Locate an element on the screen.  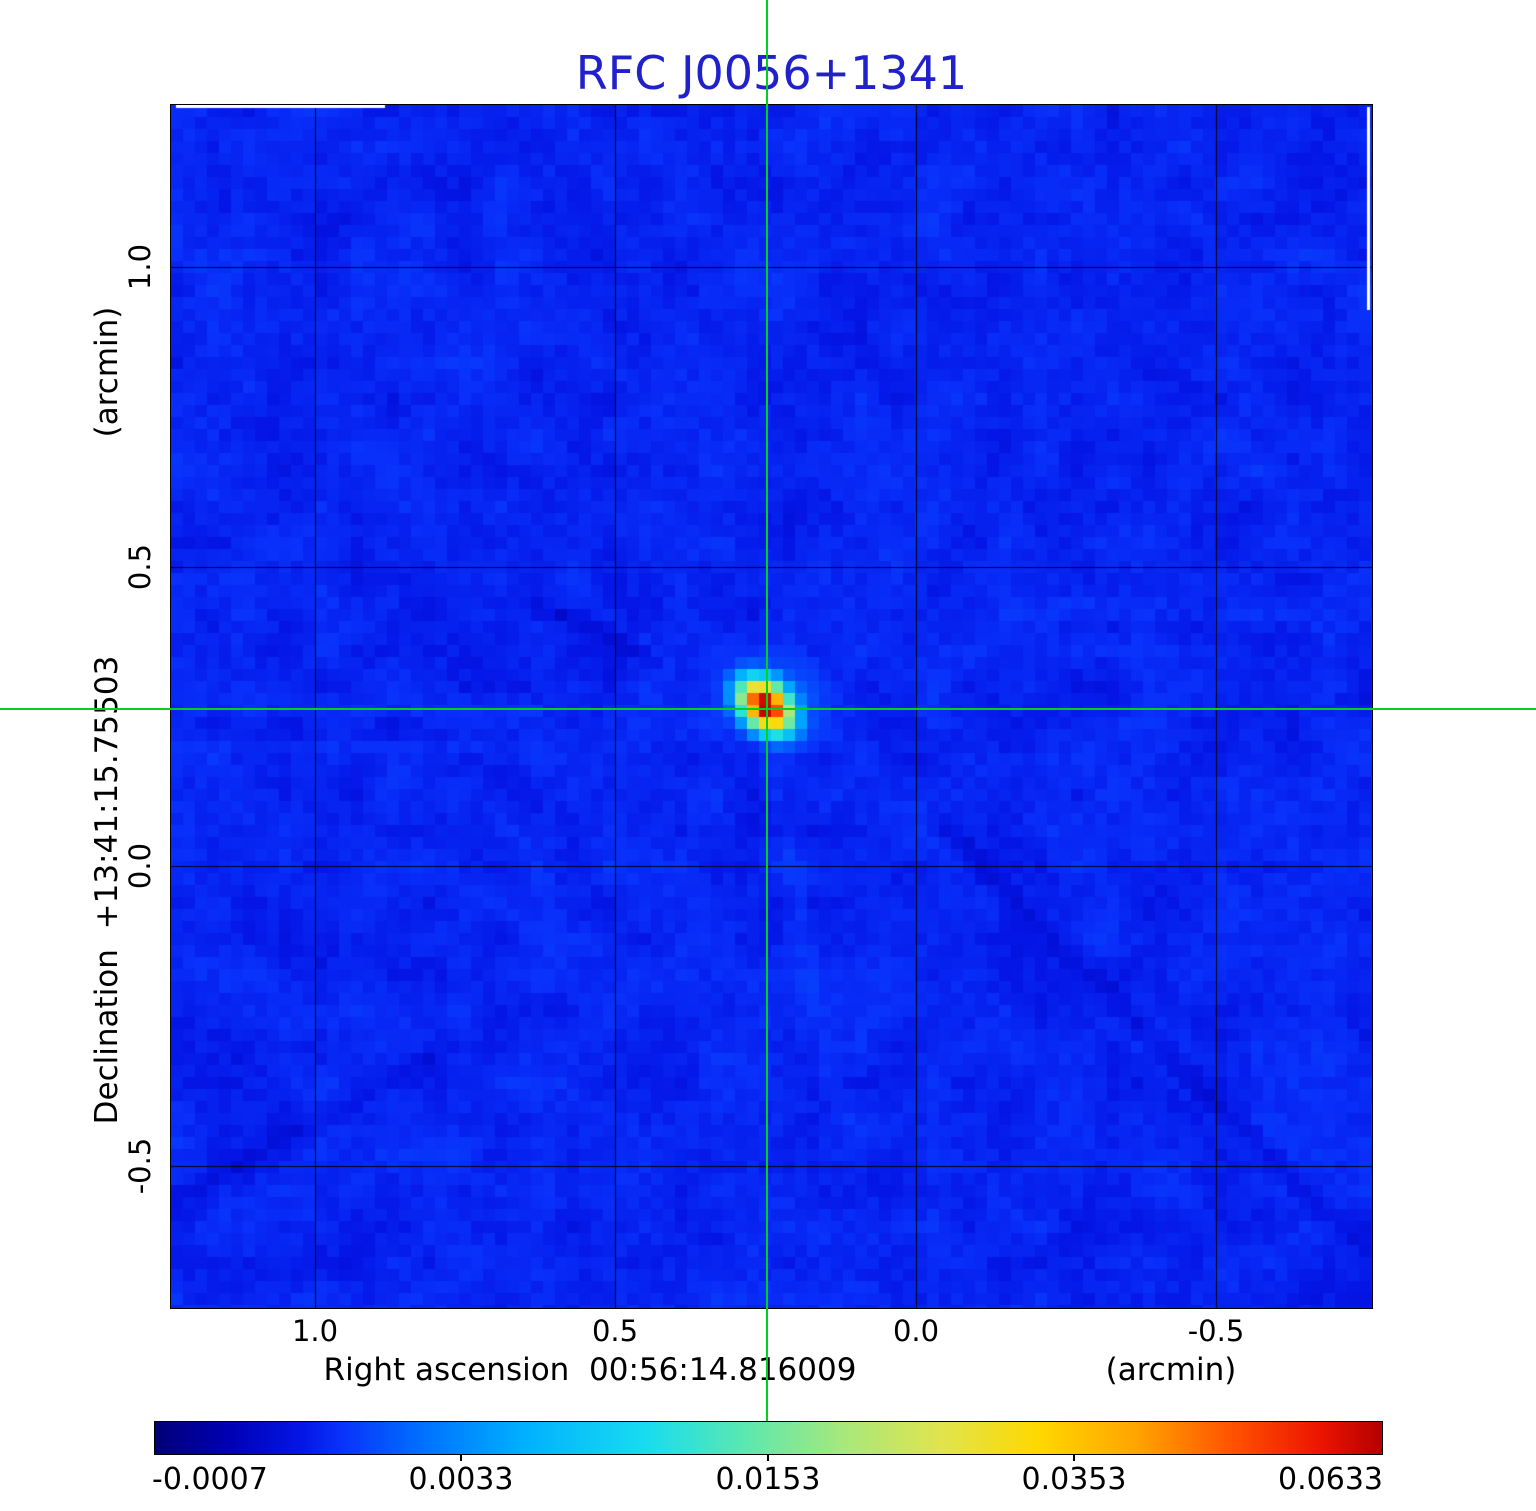
x-tick-label: -0.5 is located at coordinates (1216, 1331).